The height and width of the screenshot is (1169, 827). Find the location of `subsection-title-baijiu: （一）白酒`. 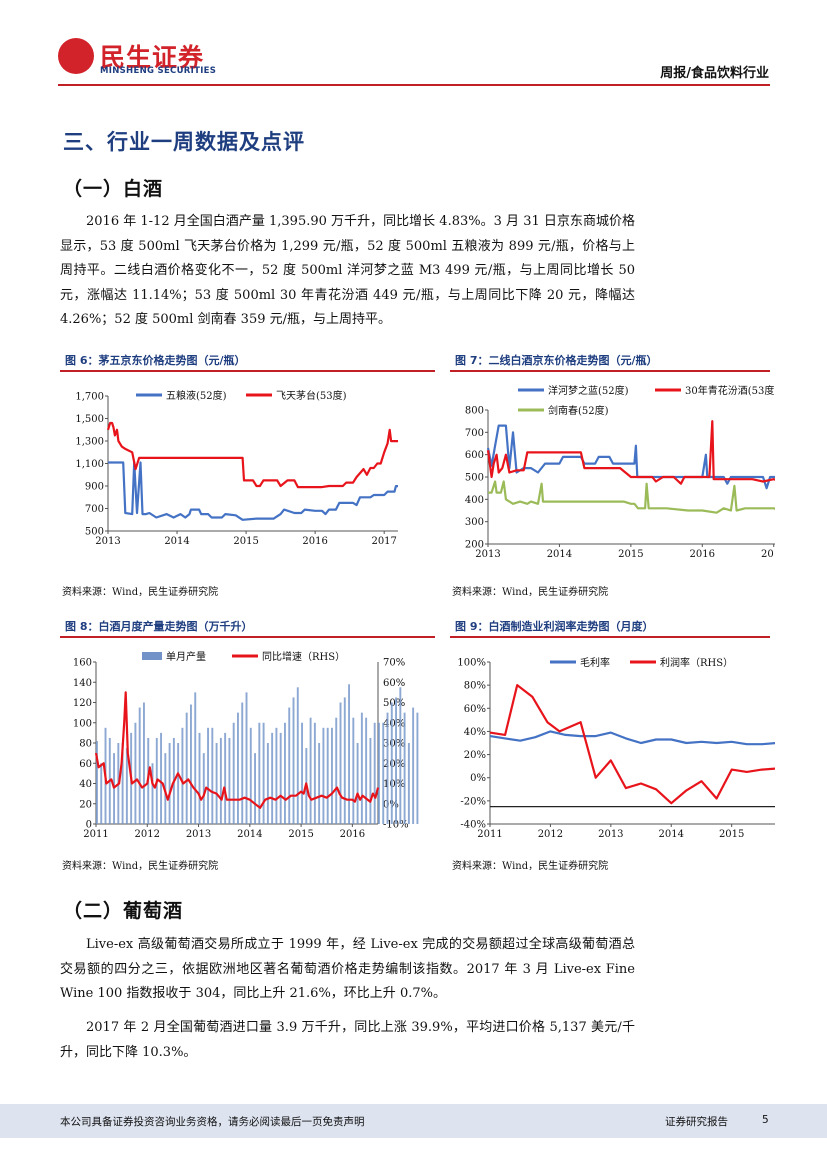

subsection-title-baijiu: （一）白酒 is located at coordinates (113, 189).